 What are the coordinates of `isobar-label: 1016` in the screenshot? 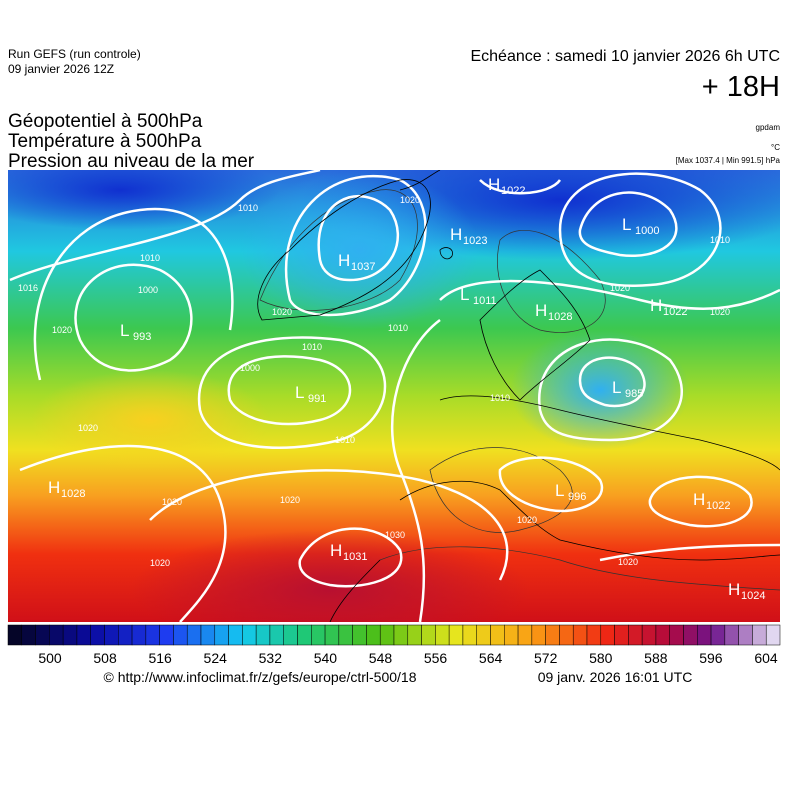 It's located at (28, 288).